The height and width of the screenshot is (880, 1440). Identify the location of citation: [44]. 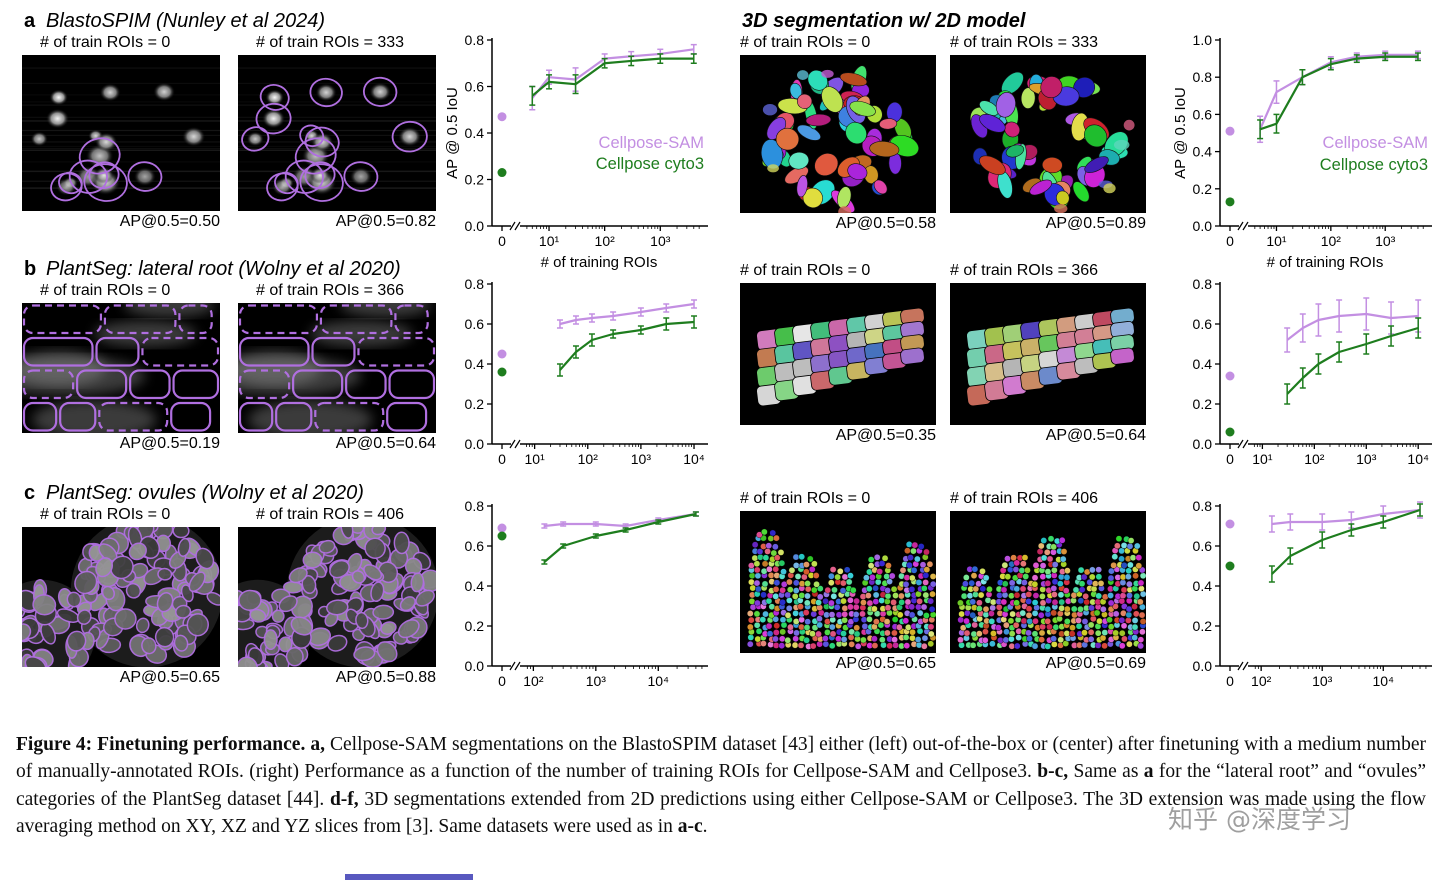
(303, 799).